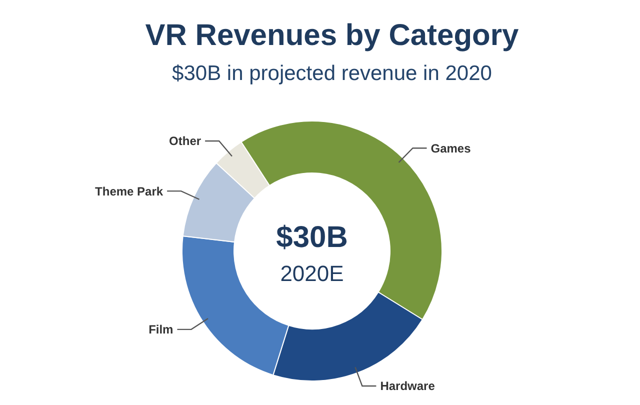 The image size is (640, 405). What do you see at coordinates (312, 237) in the screenshot?
I see `text: $30B` at bounding box center [312, 237].